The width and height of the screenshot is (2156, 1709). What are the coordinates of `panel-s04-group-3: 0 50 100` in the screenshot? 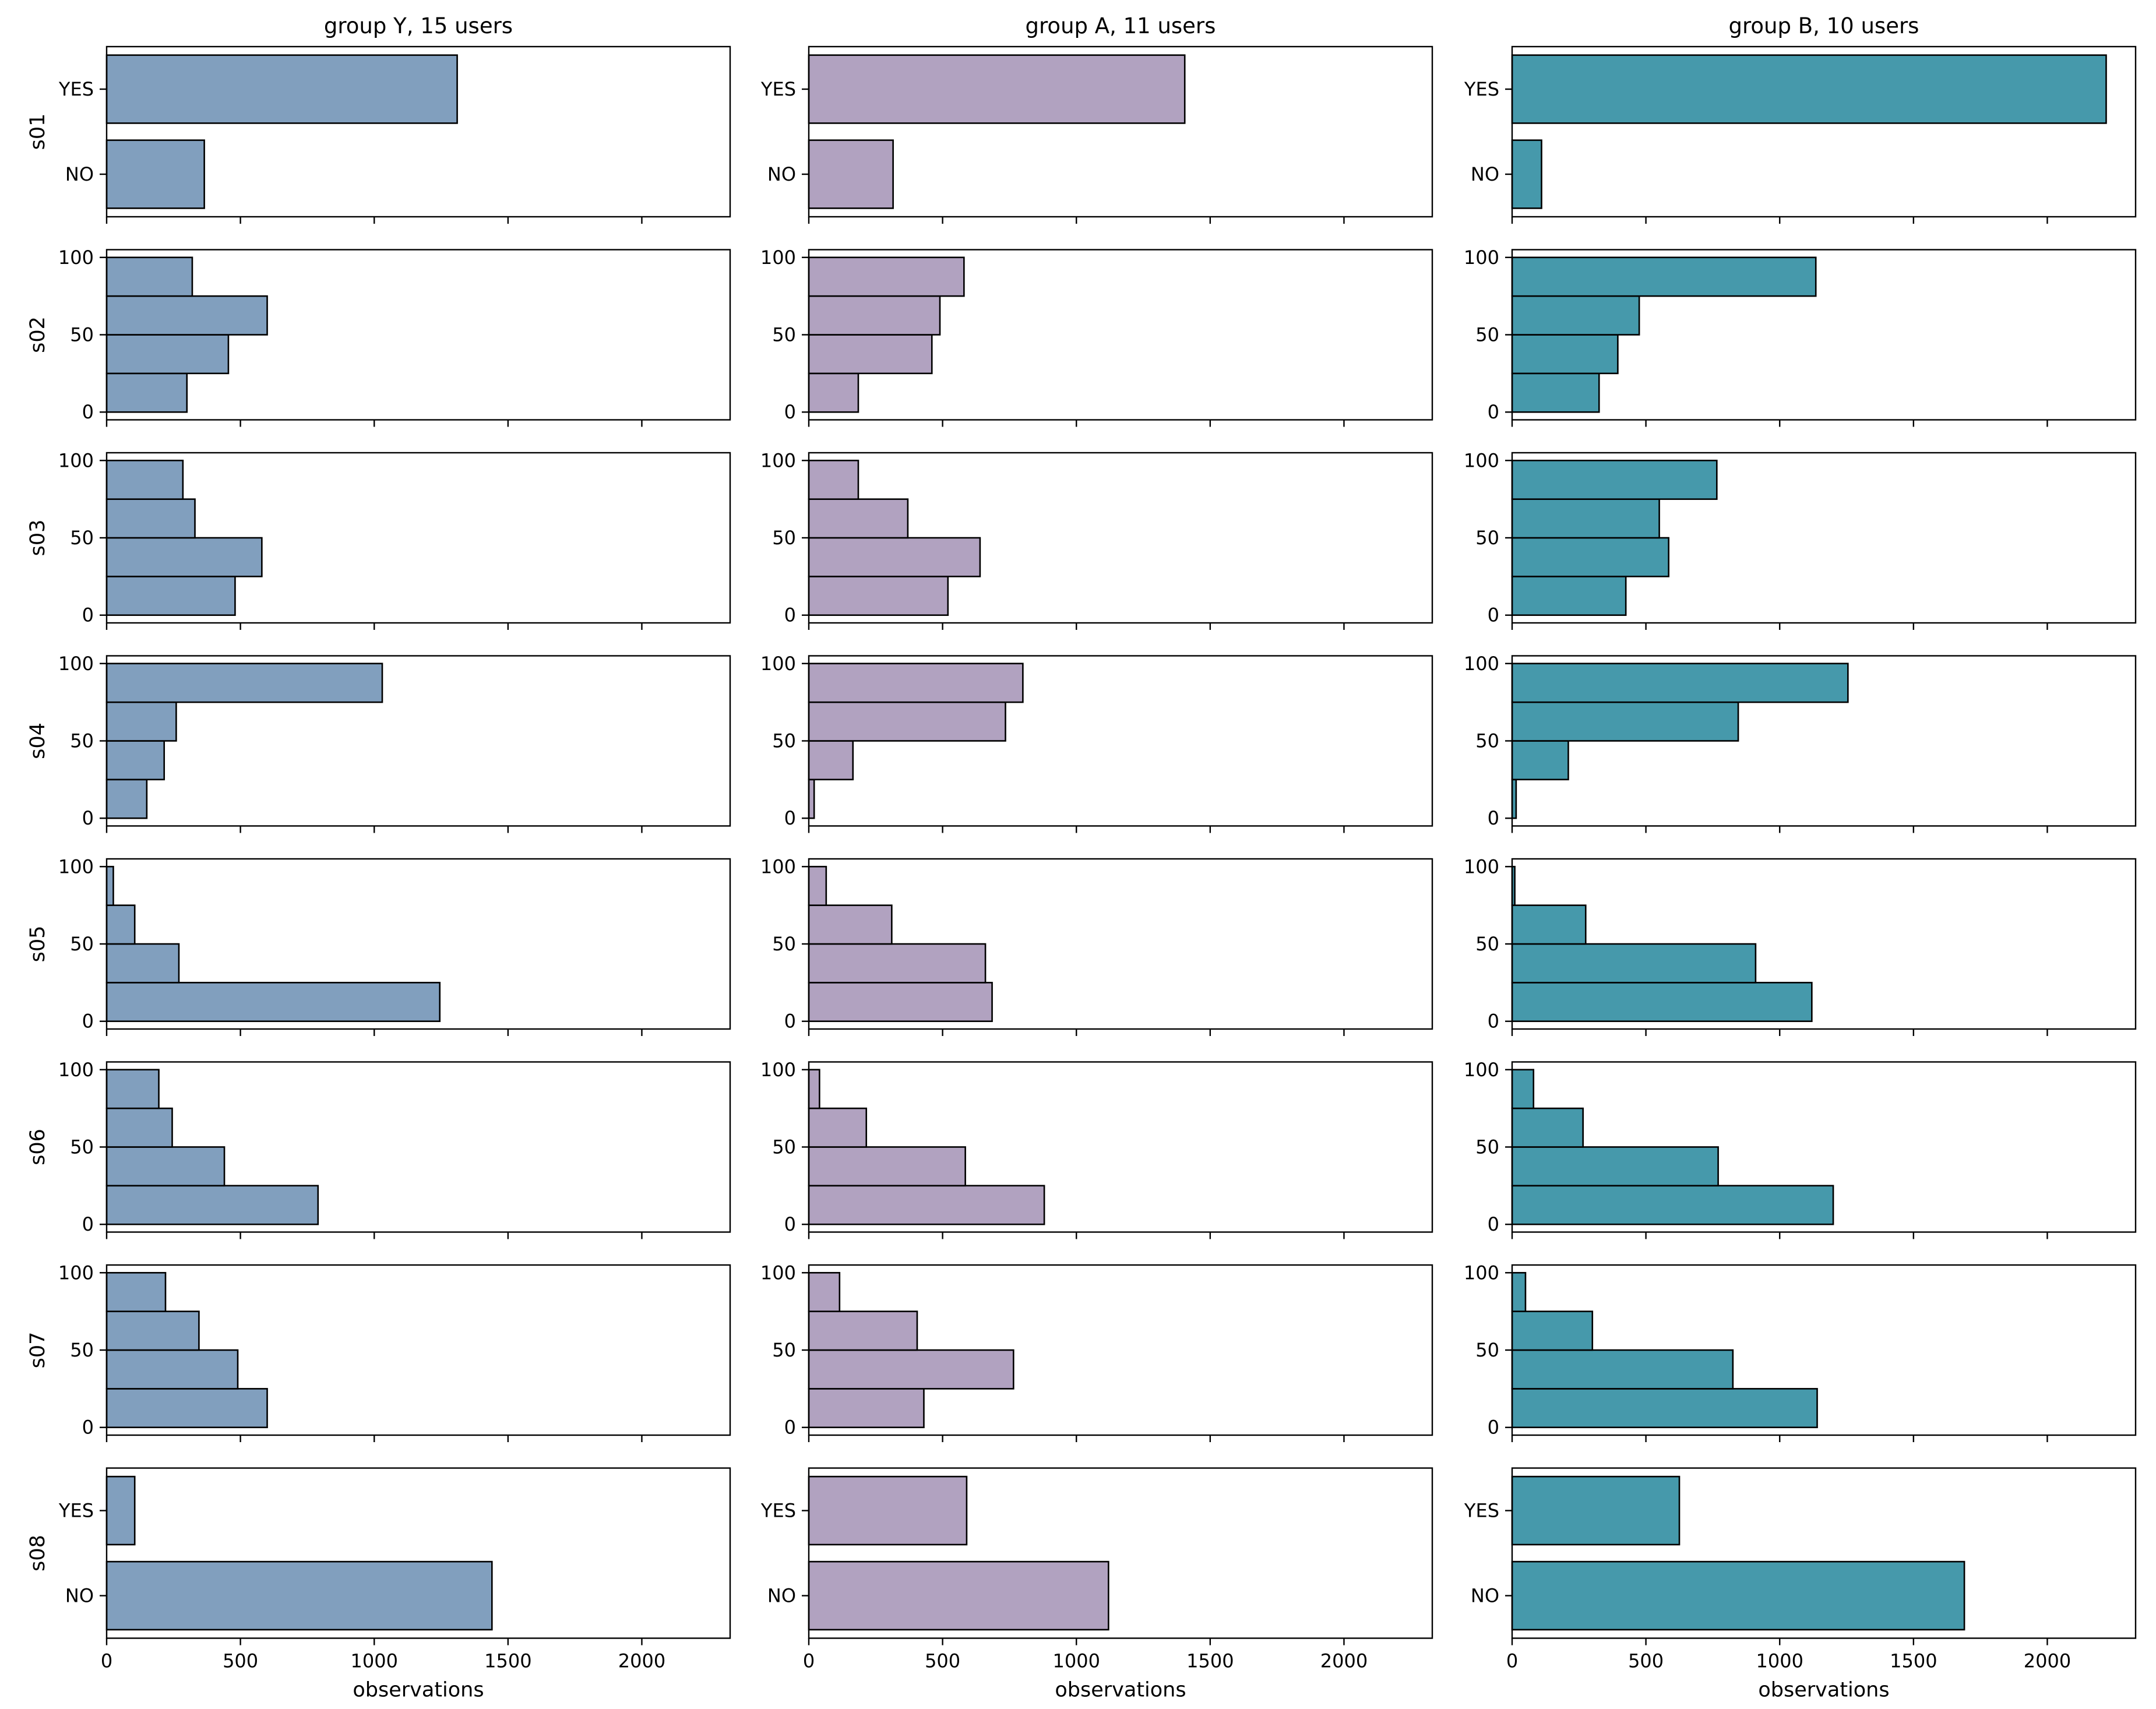 It's located at (1801, 743).